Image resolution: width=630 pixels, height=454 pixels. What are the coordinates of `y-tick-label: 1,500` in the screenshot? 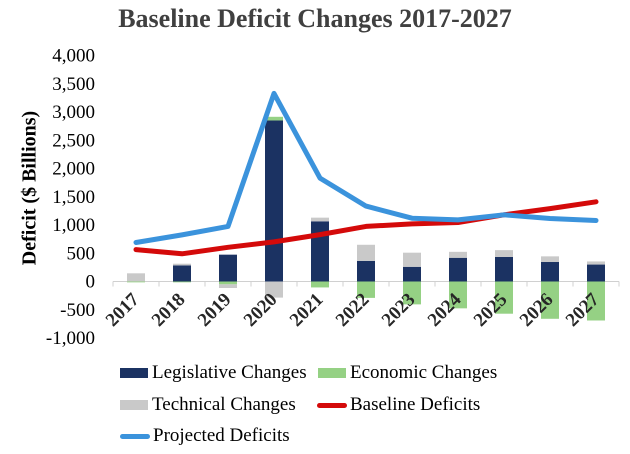 It's located at (73, 197).